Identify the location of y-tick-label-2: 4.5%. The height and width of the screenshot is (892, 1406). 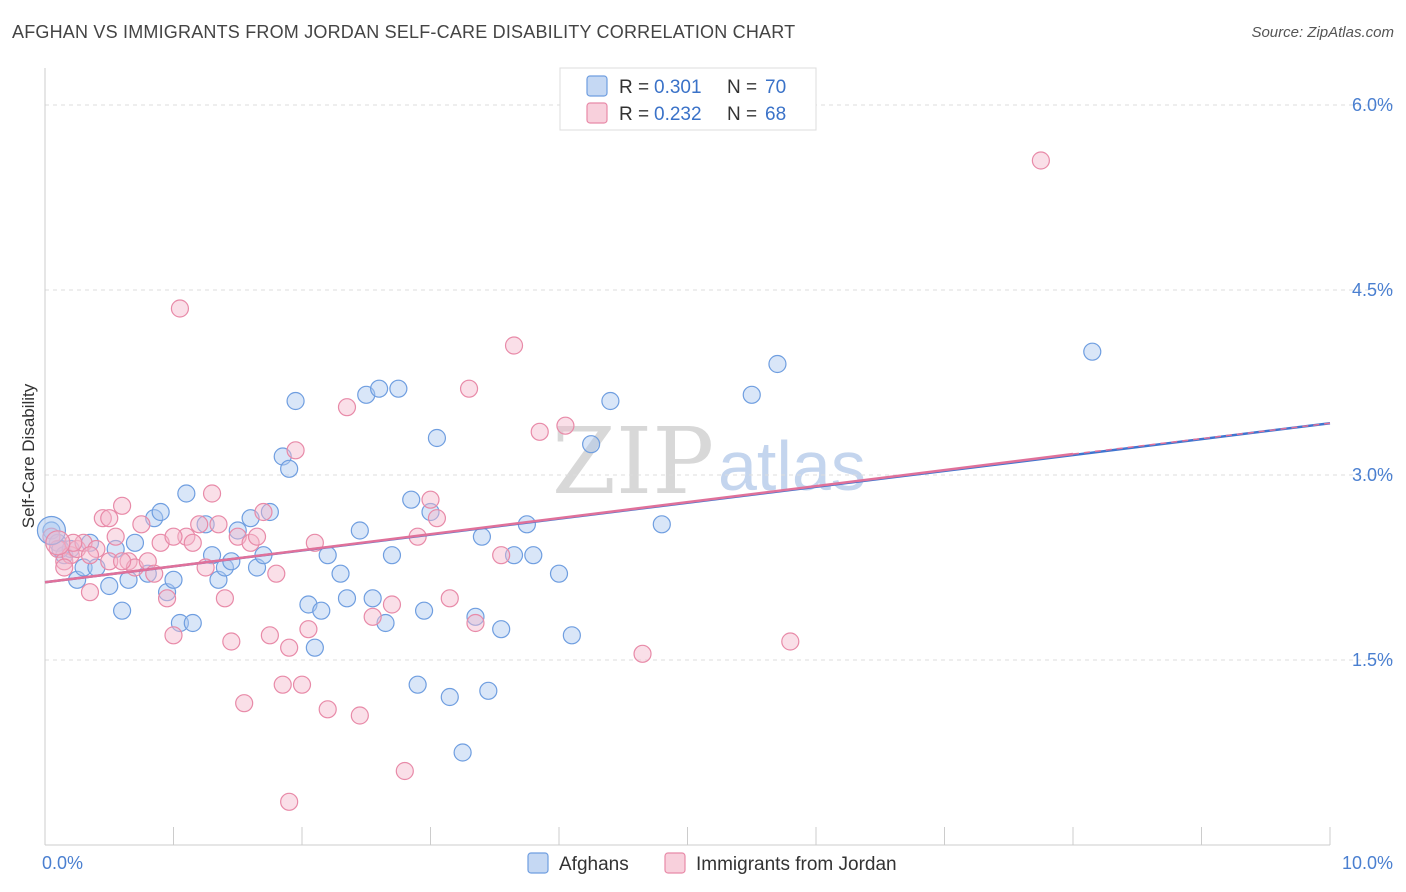
(1372, 290).